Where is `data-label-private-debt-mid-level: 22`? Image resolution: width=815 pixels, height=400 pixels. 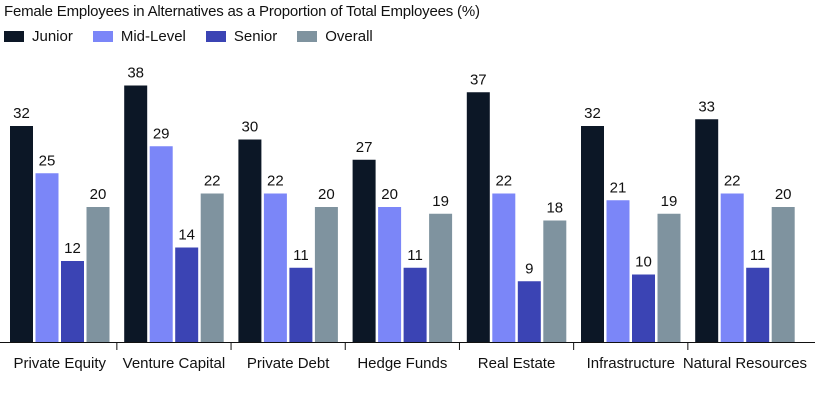
data-label-private-debt-mid-level: 22 is located at coordinates (275, 181).